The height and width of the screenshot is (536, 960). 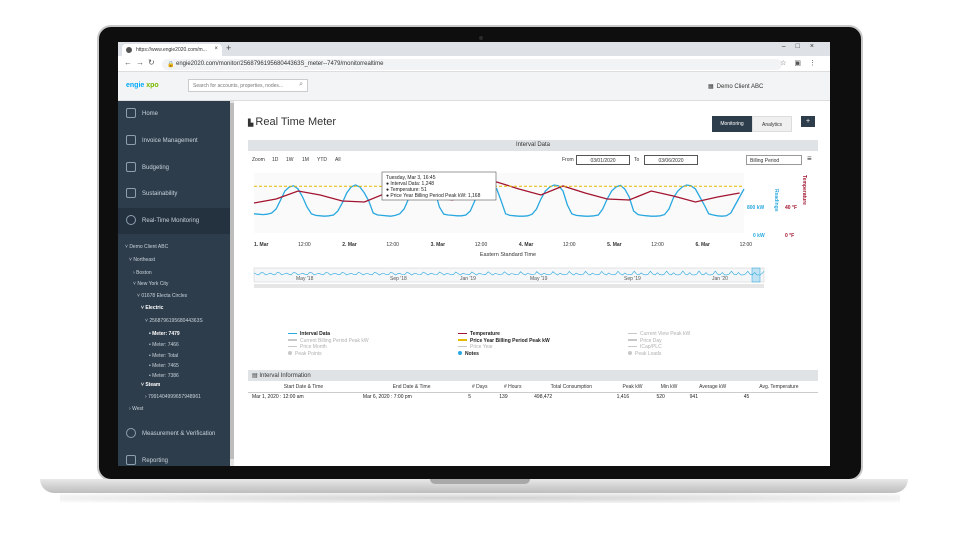 What do you see at coordinates (774, 160) in the screenshot?
I see `period-select: Billing Period` at bounding box center [774, 160].